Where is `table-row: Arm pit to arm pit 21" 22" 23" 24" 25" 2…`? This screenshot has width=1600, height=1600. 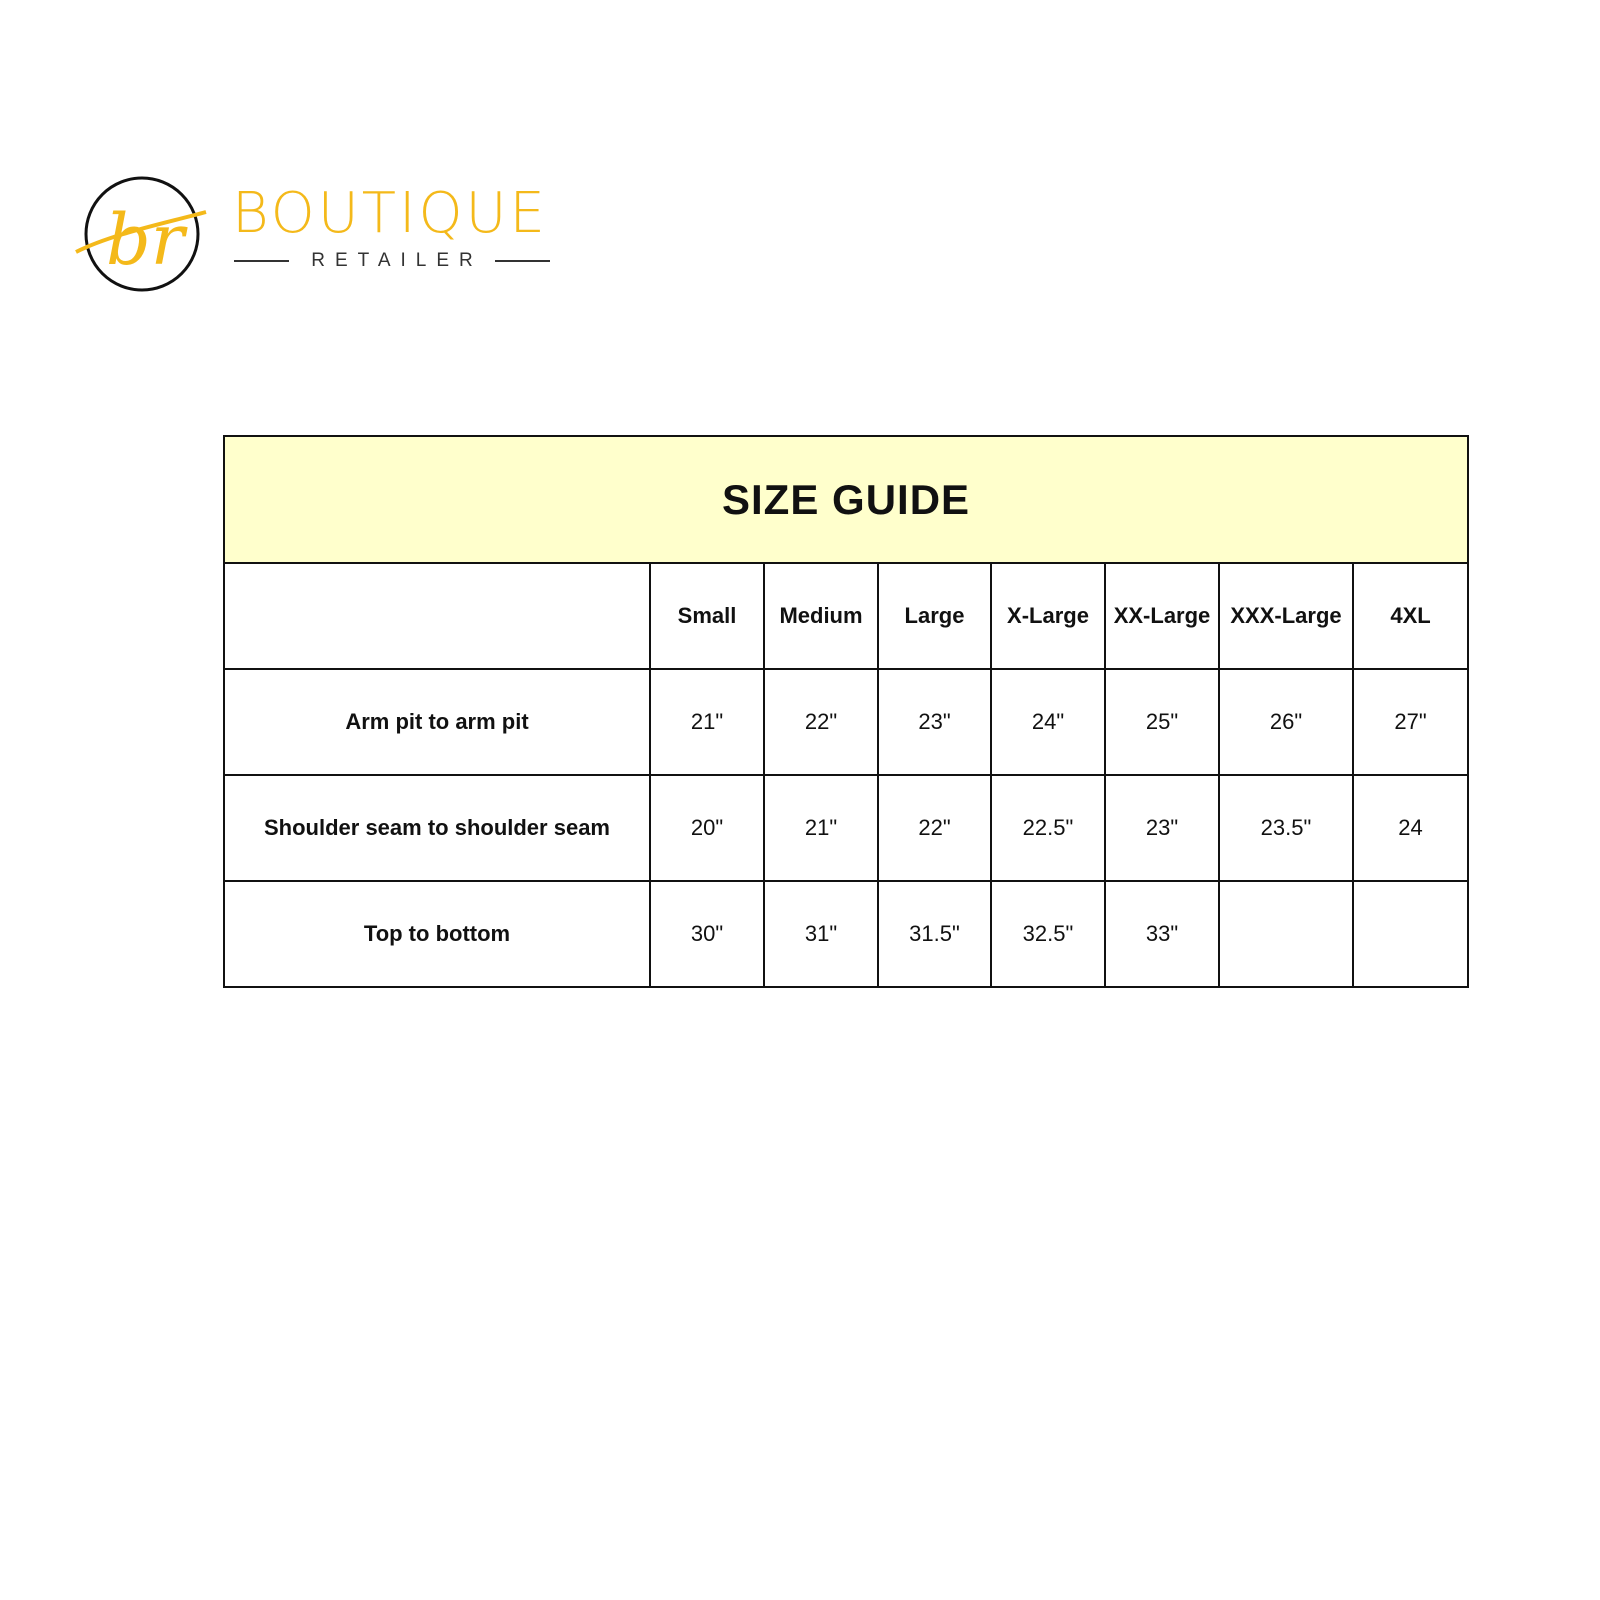
table-row: Arm pit to arm pit 21" 22" 23" 24" 25" 2… is located at coordinates (846, 722).